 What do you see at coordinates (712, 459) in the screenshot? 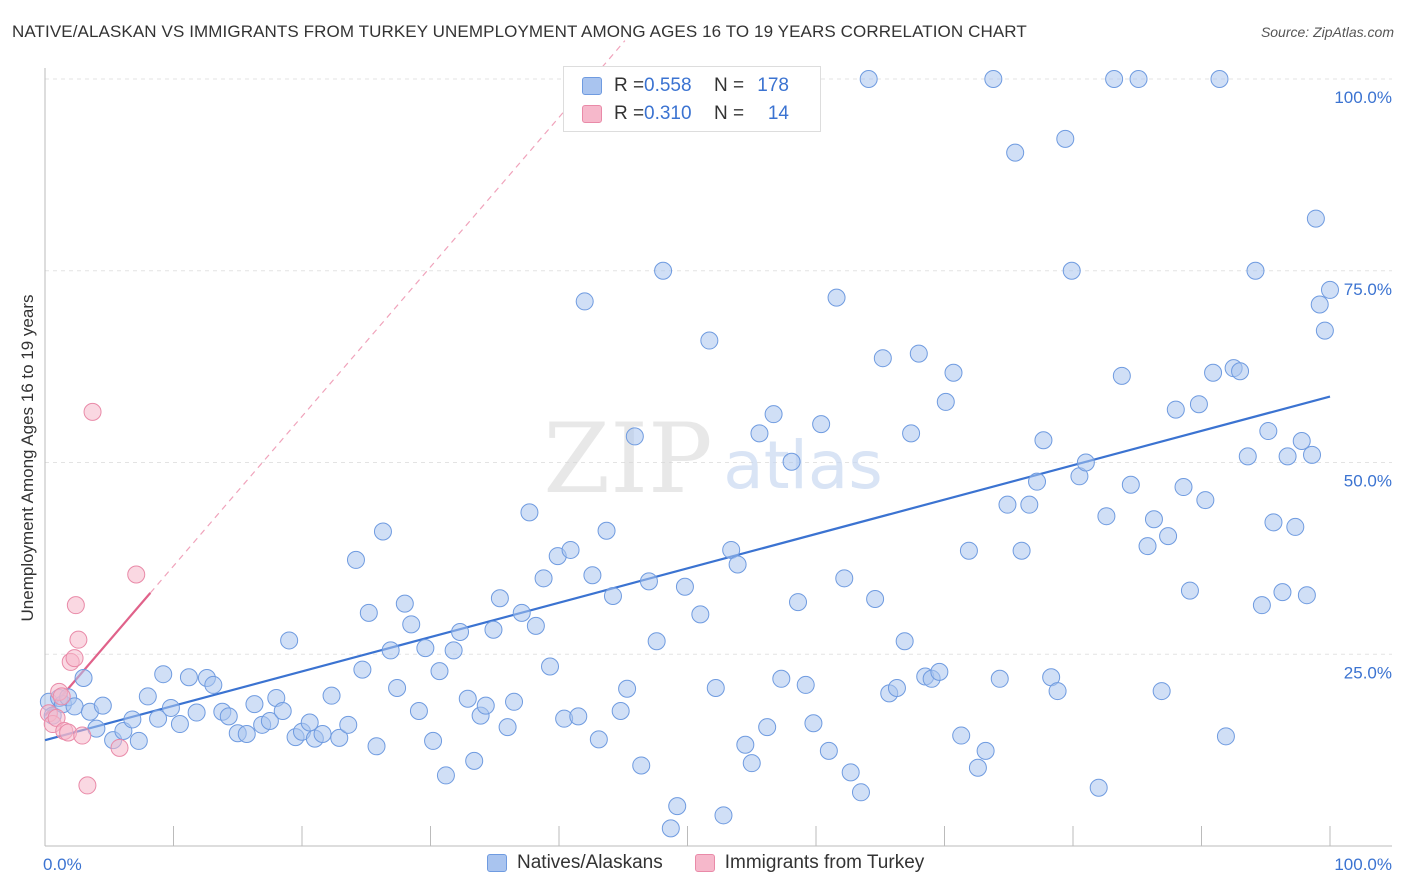
I see `watermark: ZIP atlas` at bounding box center [712, 459].